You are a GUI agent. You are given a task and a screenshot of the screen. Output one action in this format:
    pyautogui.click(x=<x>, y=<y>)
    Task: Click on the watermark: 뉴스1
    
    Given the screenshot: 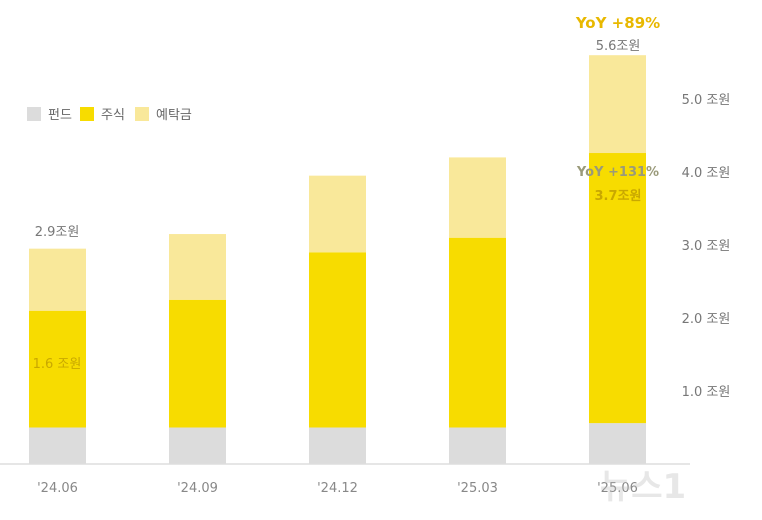 What is the action you would take?
    pyautogui.click(x=643, y=487)
    